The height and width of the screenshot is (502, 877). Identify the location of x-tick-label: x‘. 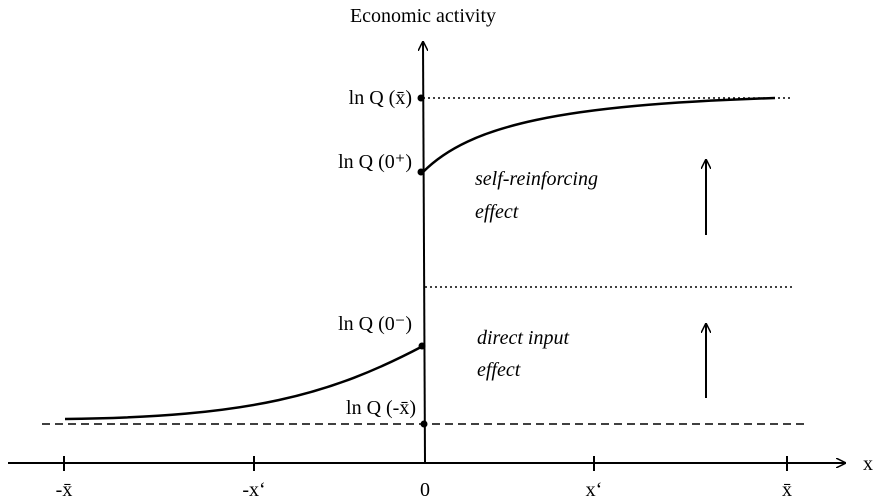
(594, 490).